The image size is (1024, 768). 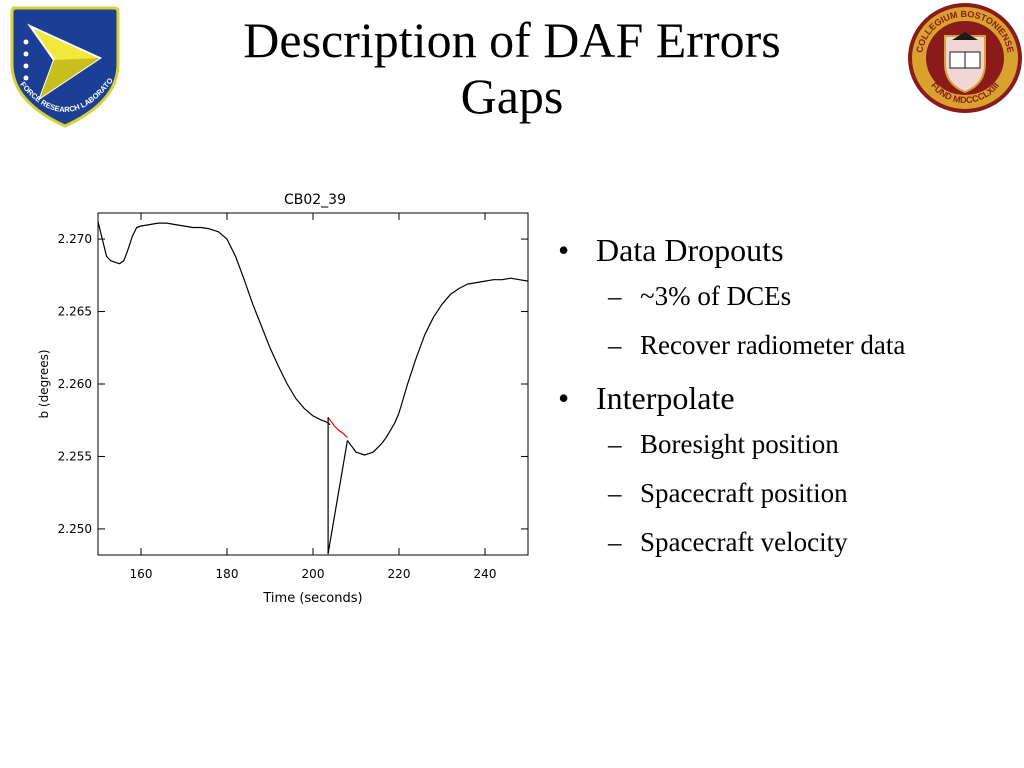 What do you see at coordinates (399, 574) in the screenshot?
I see `x-tick-label: 220` at bounding box center [399, 574].